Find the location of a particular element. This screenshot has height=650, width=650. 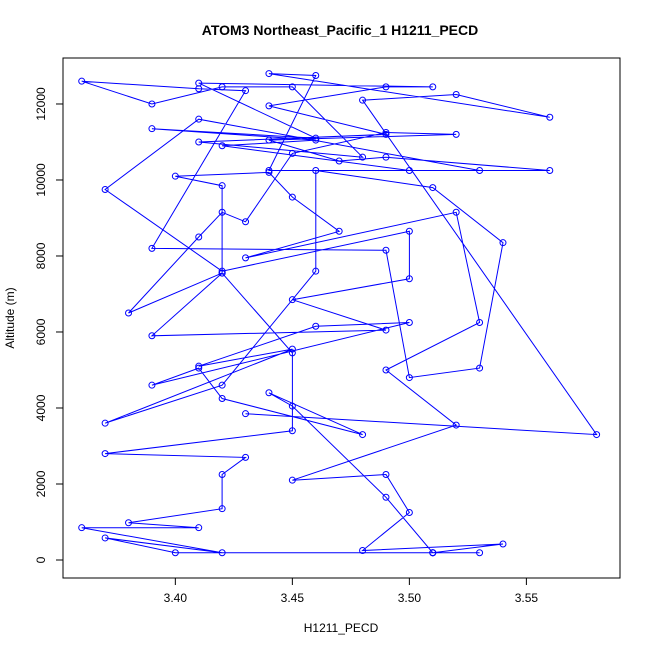

y-tick-label: 6000 is located at coordinates (41, 331).